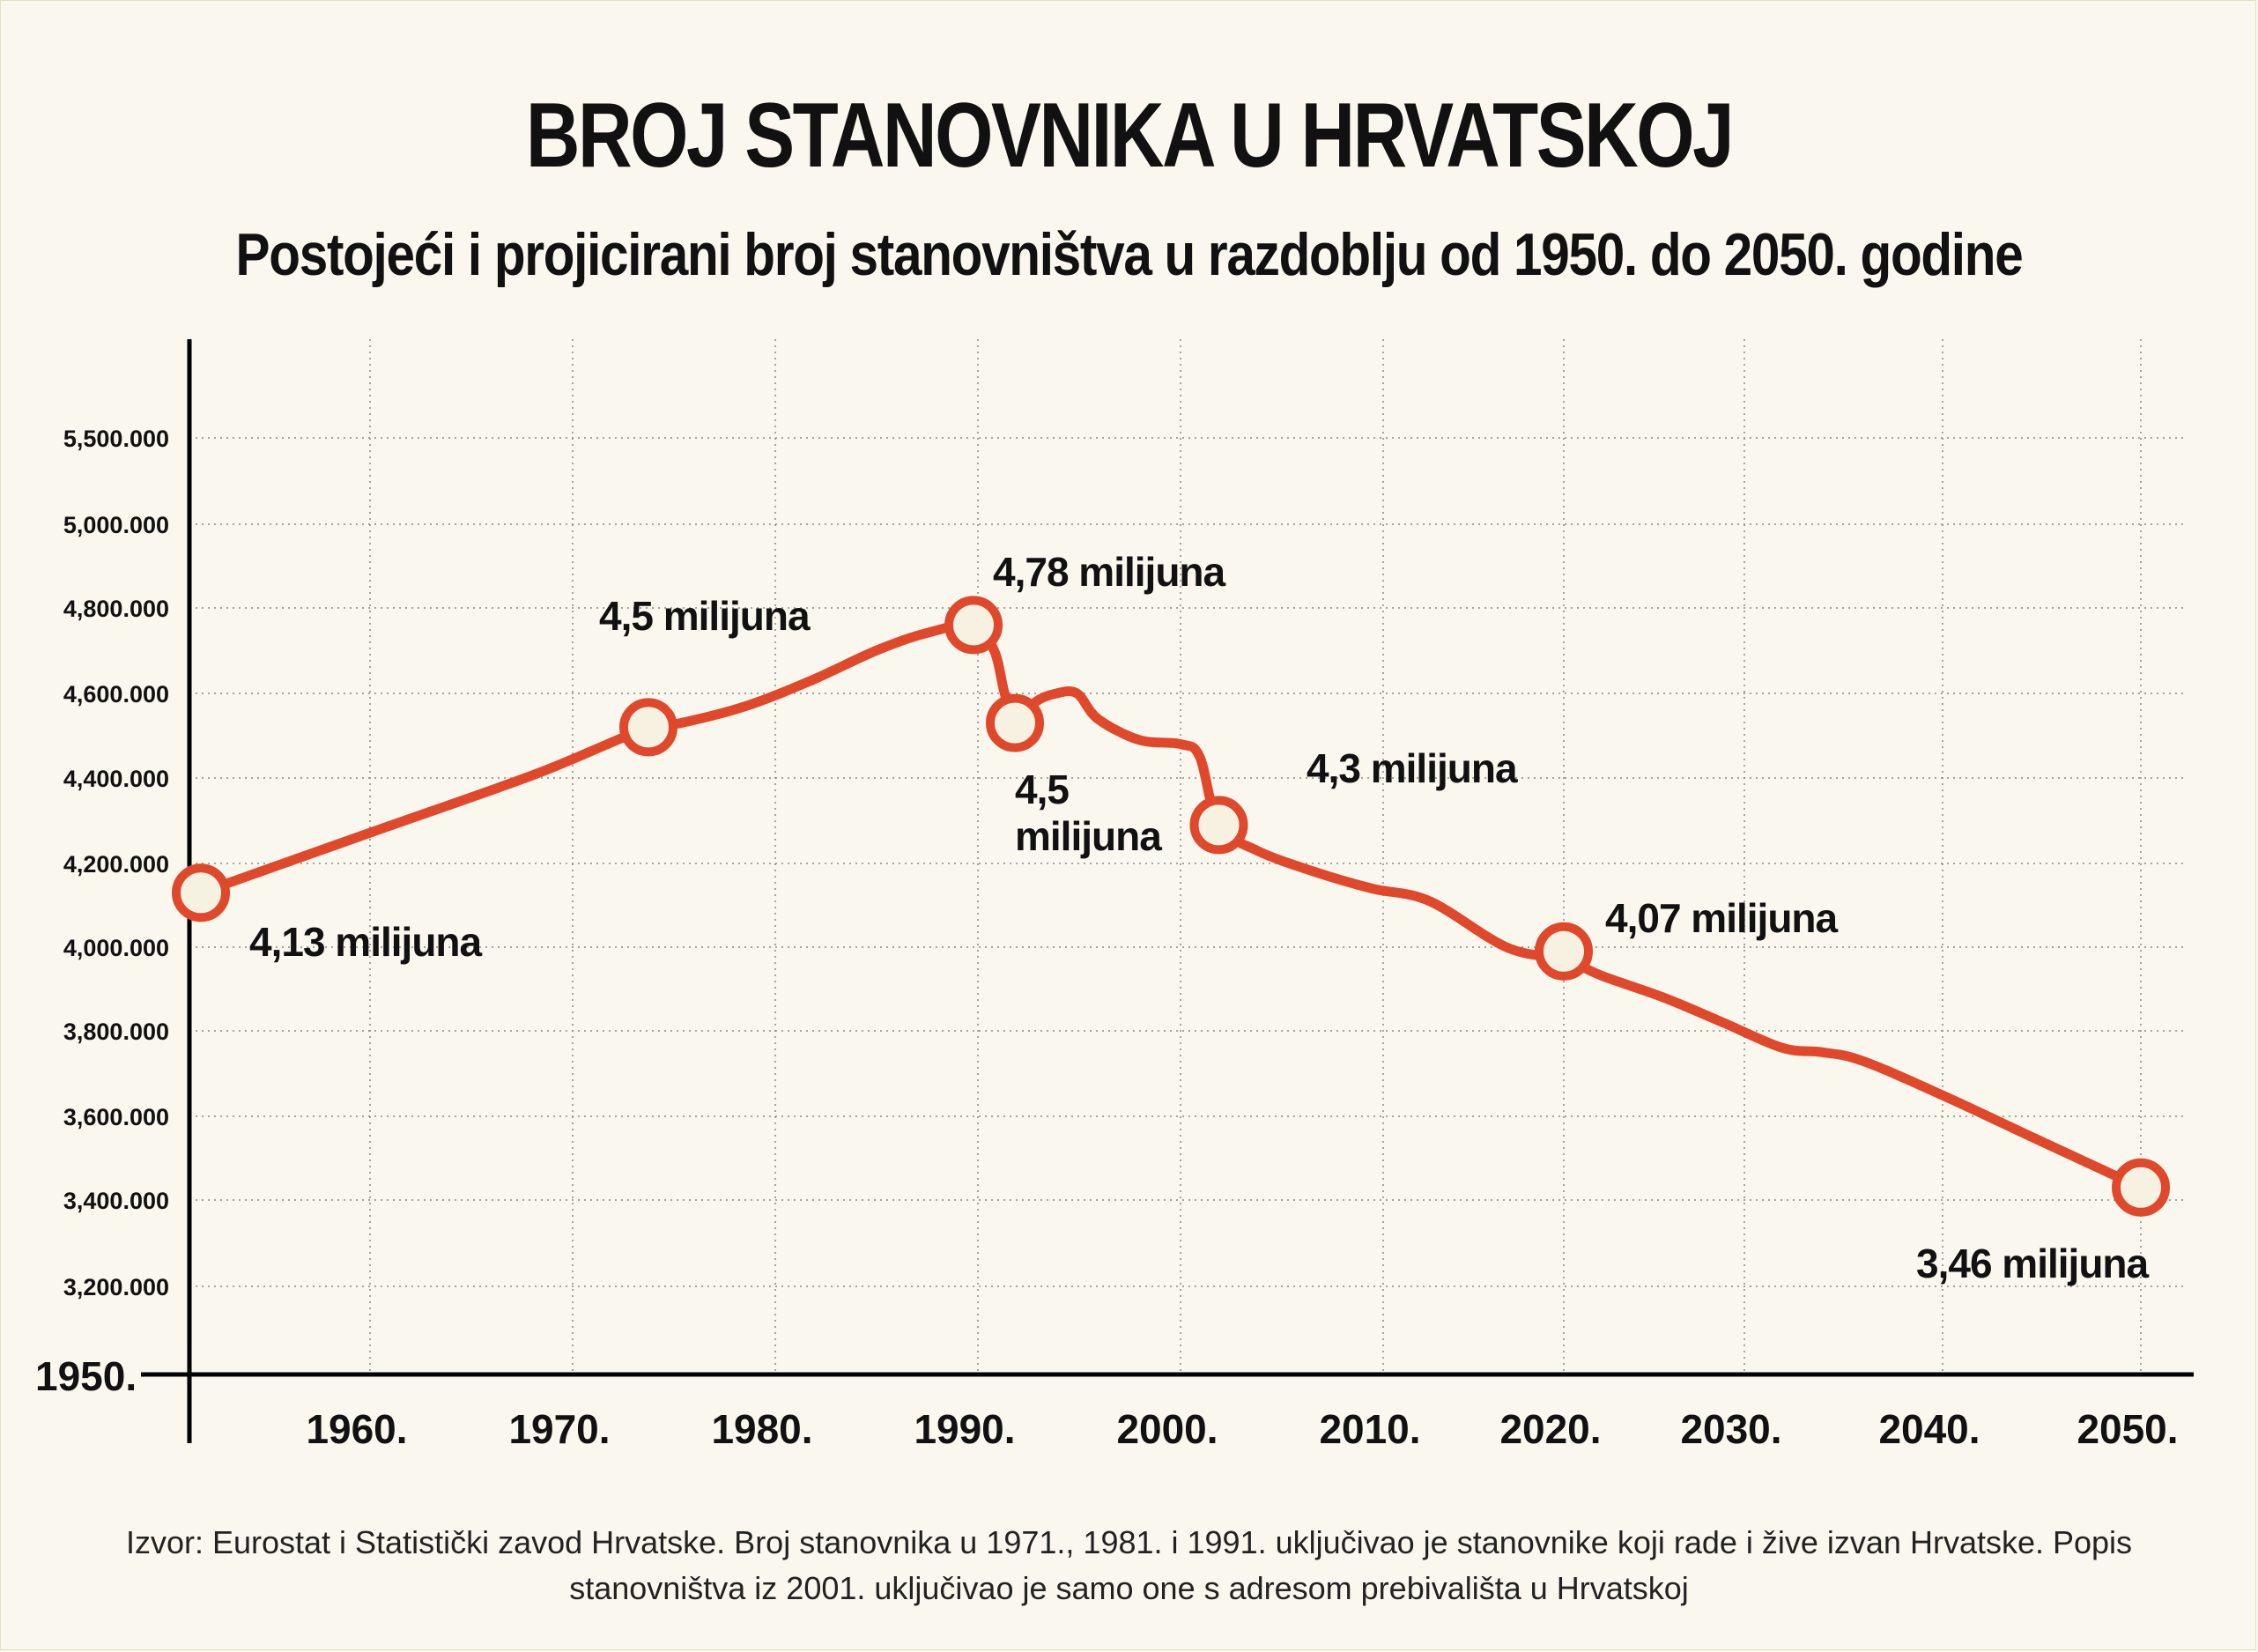 The image size is (2258, 1652). Describe the element at coordinates (1130, 136) in the screenshot. I see `chart-title: BROJ STANOVNIKA U HRVATSKOJ` at that location.